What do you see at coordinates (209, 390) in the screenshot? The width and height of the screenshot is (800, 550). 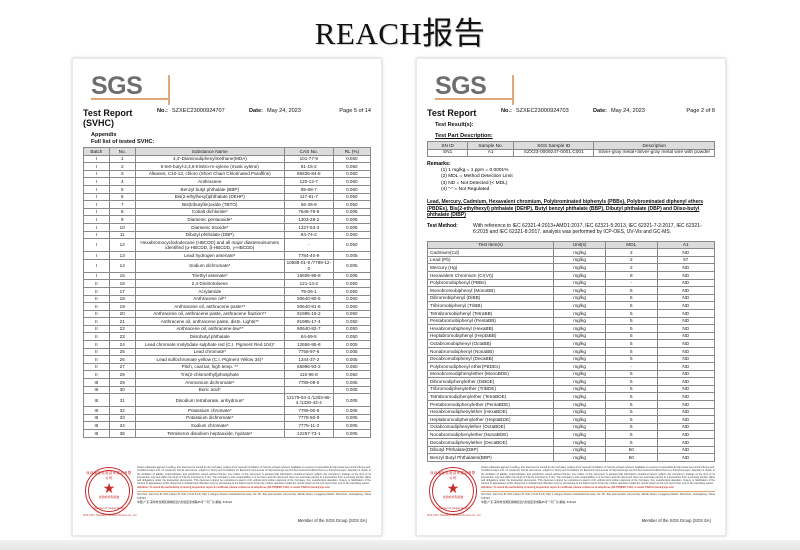 I see `svhc-cell: Boric acid*` at bounding box center [209, 390].